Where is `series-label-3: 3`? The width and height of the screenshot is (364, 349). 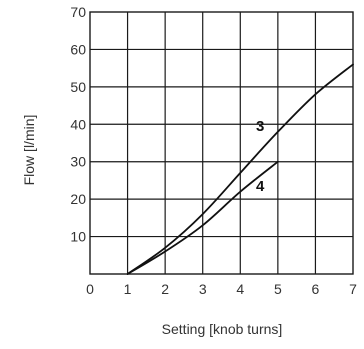
series-label-3: 3 is located at coordinates (260, 126).